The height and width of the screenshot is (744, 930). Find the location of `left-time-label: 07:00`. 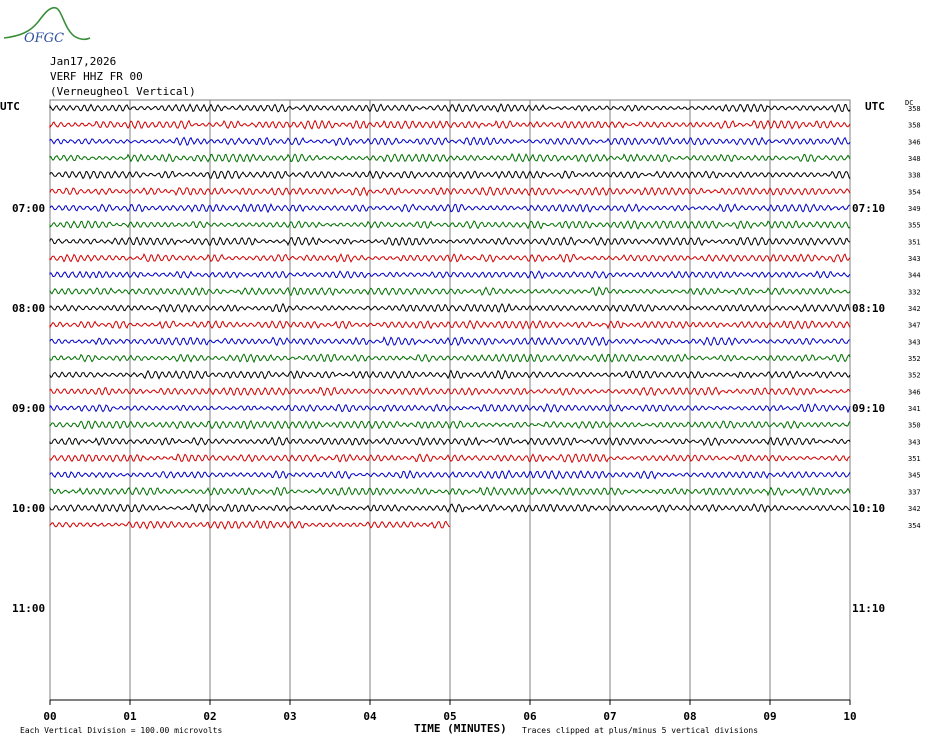

left-time-label: 07:00 is located at coordinates (28, 208).